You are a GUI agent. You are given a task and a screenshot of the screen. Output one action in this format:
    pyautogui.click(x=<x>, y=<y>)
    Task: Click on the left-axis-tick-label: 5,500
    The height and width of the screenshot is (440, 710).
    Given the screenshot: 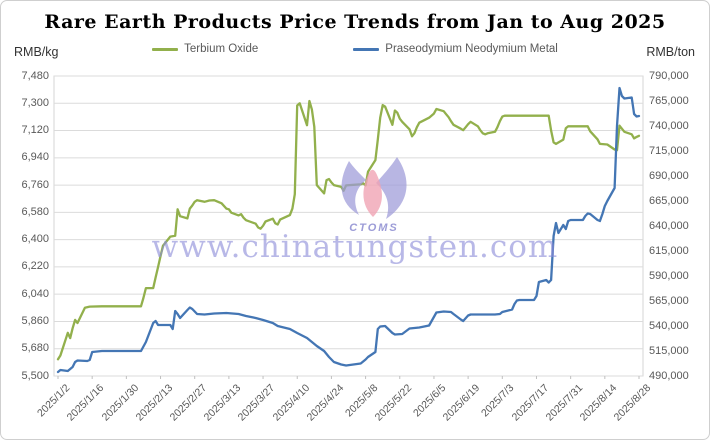 What is the action you would take?
    pyautogui.click(x=35, y=375)
    